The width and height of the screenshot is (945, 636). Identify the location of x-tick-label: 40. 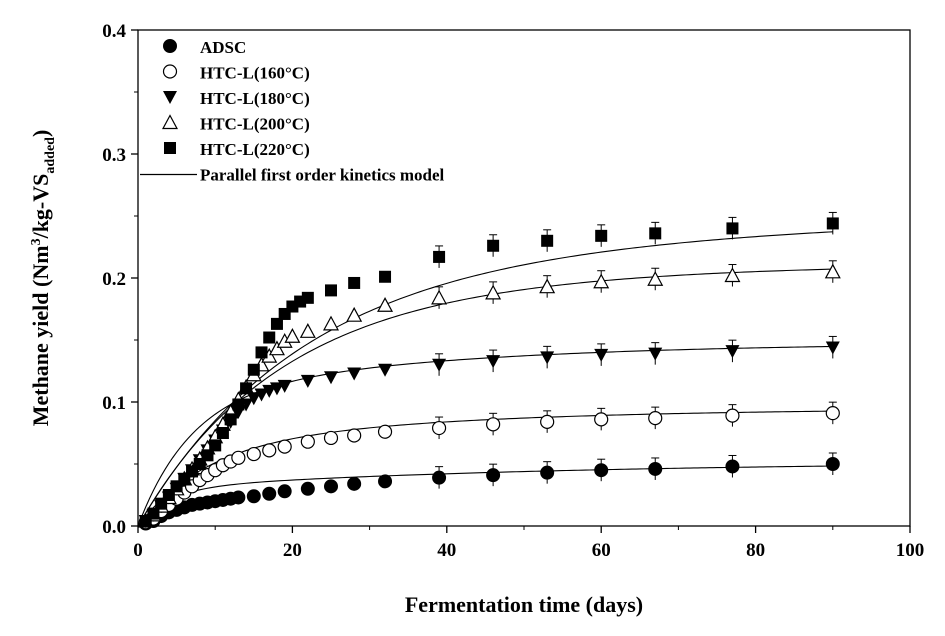
(446, 550).